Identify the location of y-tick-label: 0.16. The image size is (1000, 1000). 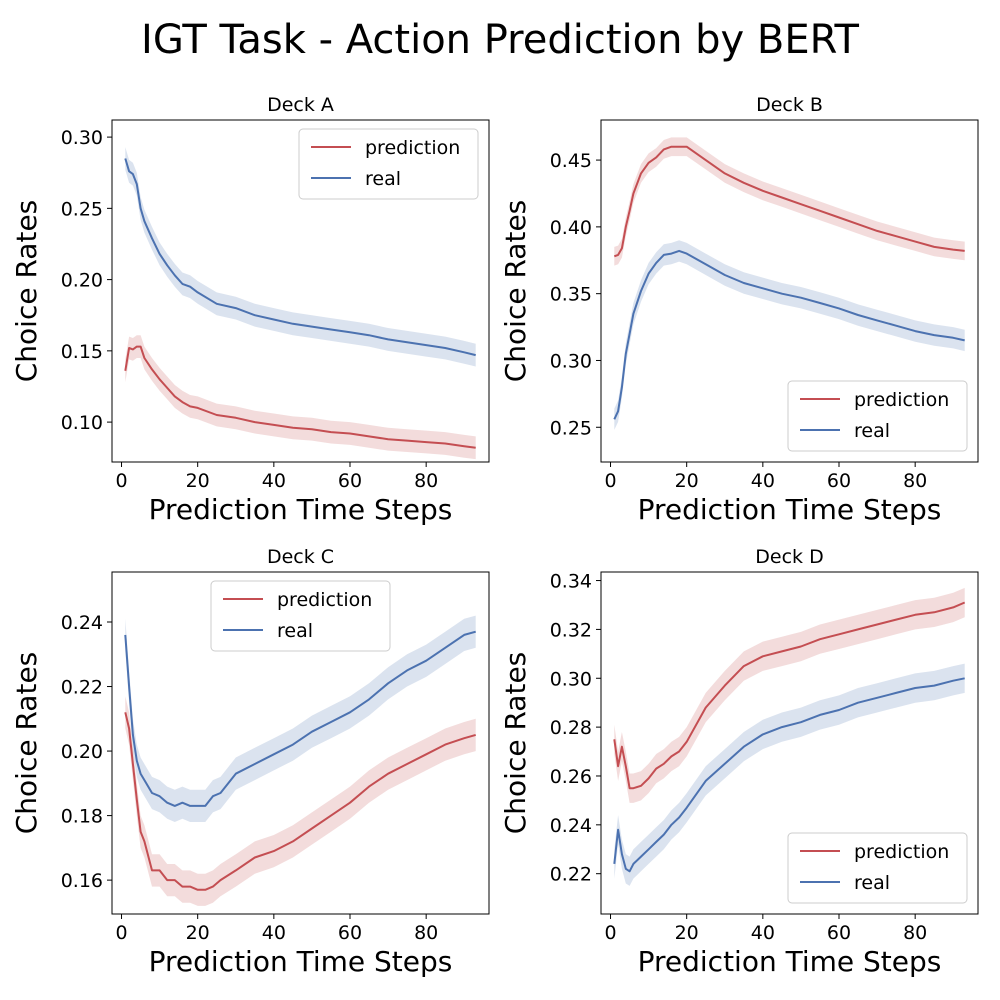
(82, 881).